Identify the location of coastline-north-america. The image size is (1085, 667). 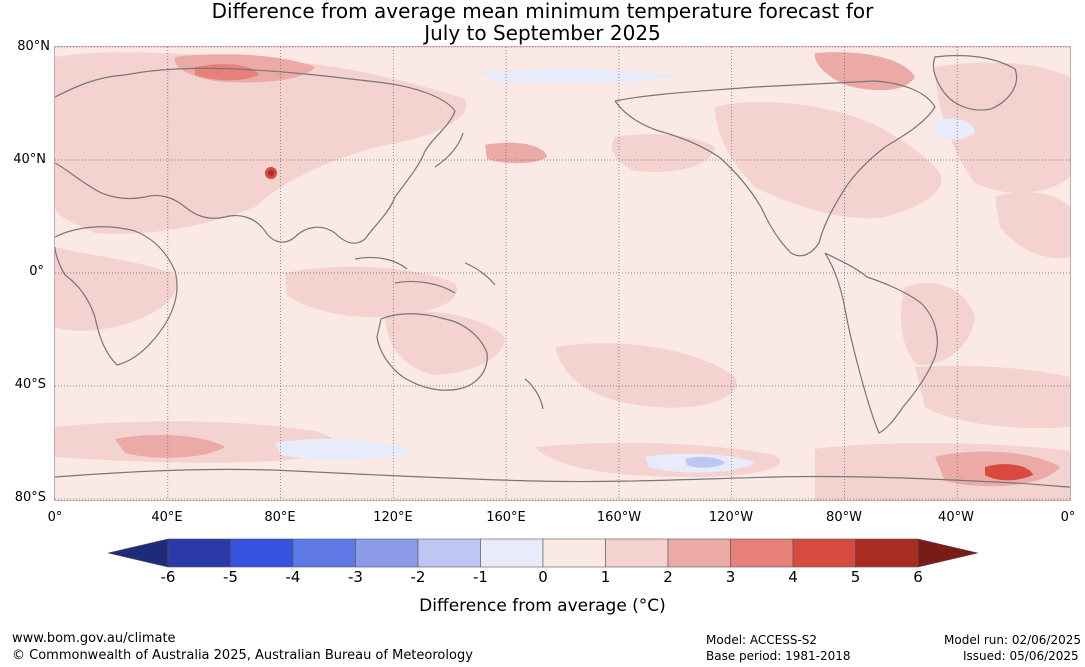
(775, 168).